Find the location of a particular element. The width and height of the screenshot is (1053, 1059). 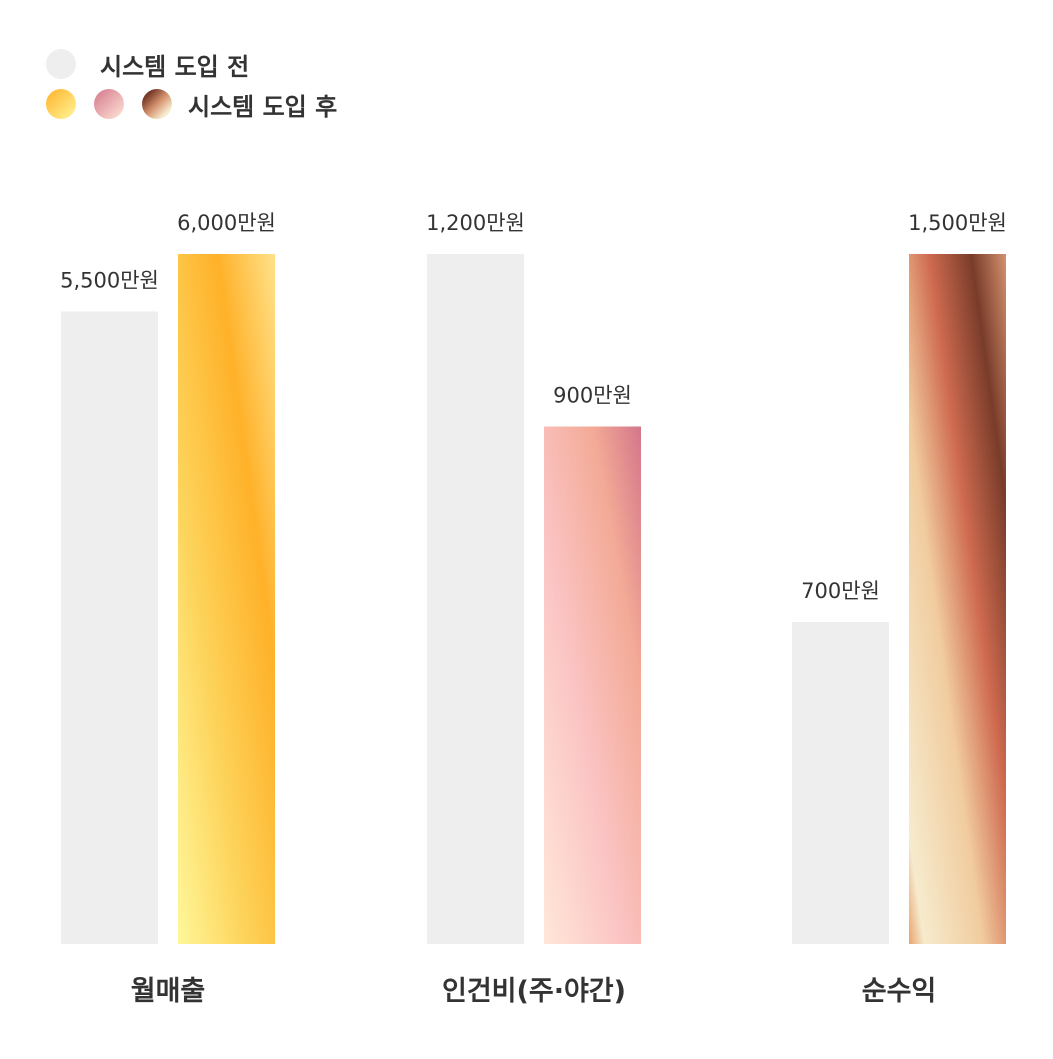

data-label-revenue-after: 6,000만원 is located at coordinates (226, 223).